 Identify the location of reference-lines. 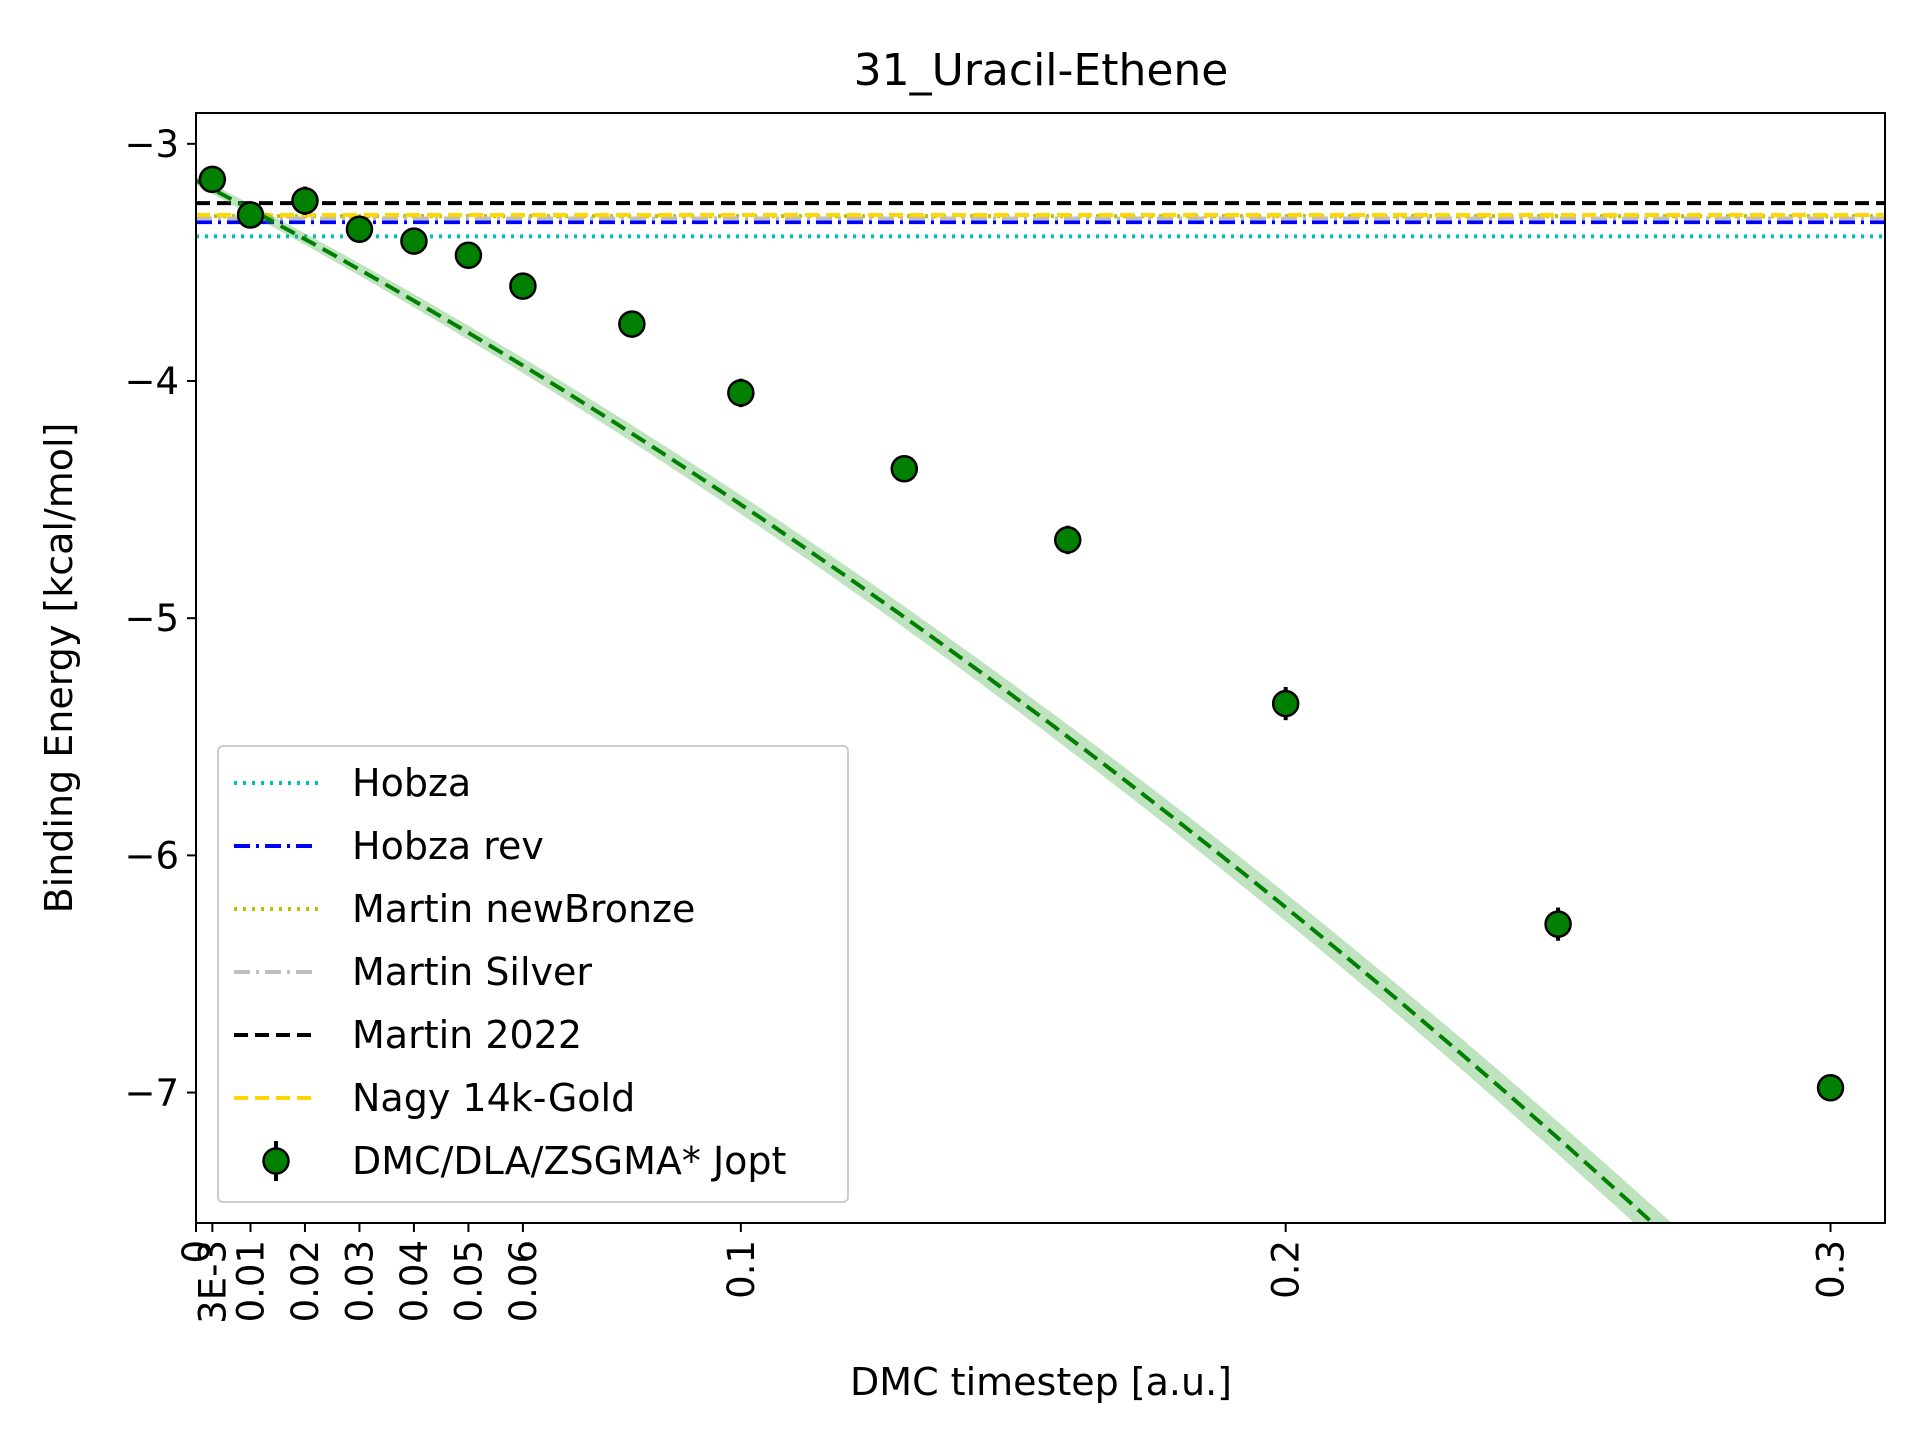
(1040, 220).